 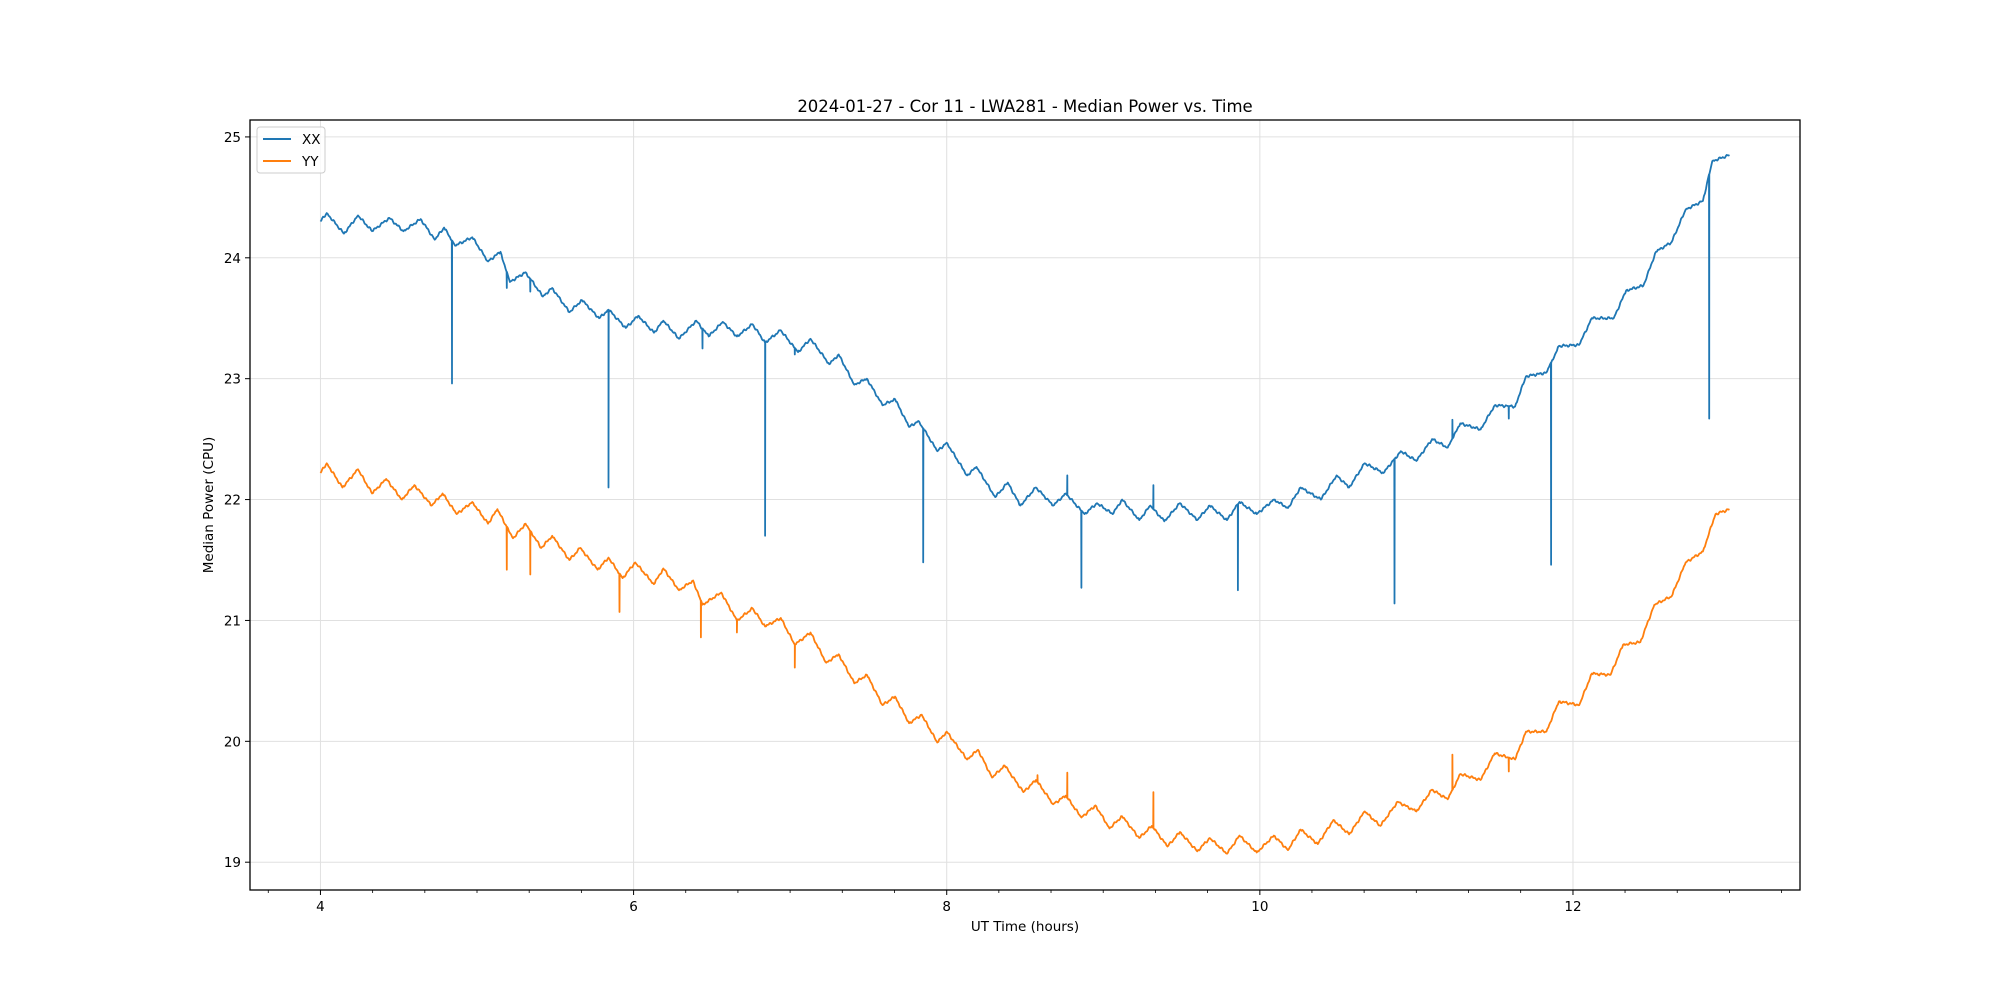 What do you see at coordinates (232, 501) in the screenshot?
I see `y-tick-label: 22` at bounding box center [232, 501].